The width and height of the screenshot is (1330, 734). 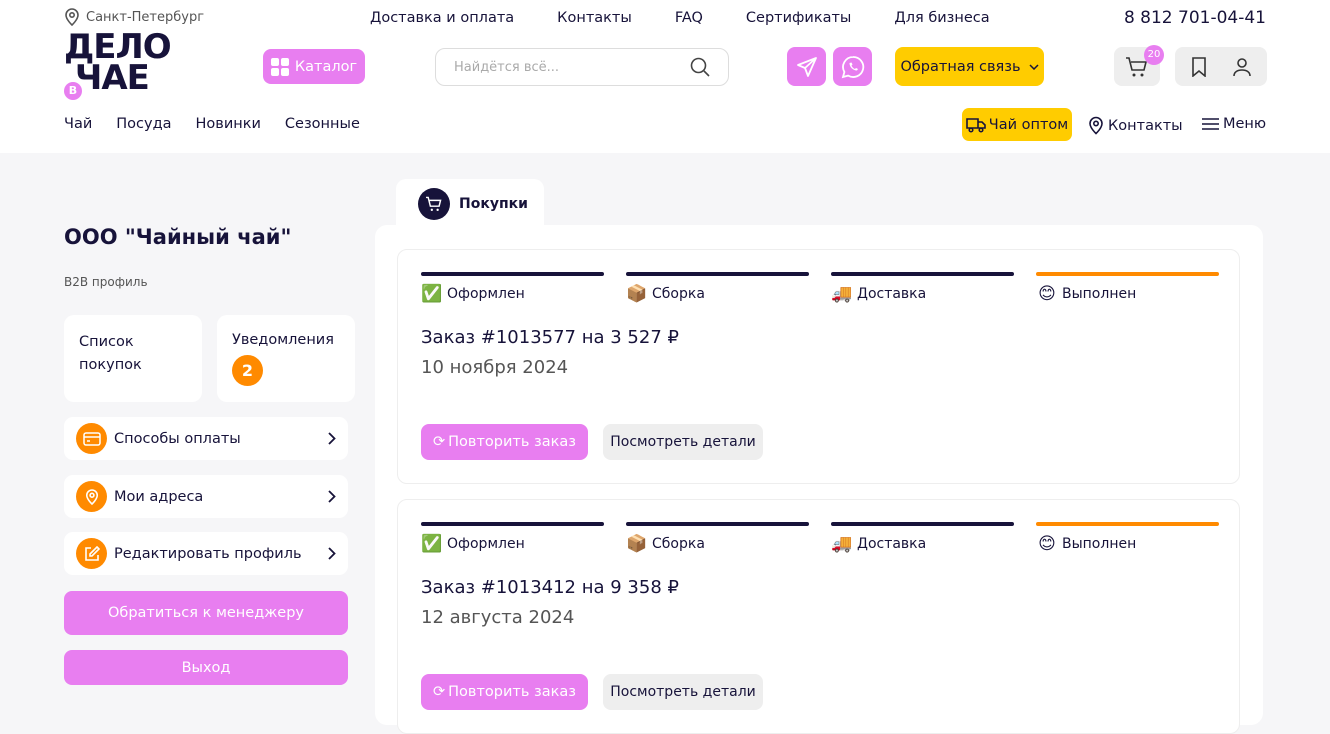 I want to click on contacts-link: Контакты, so click(x=1135, y=125).